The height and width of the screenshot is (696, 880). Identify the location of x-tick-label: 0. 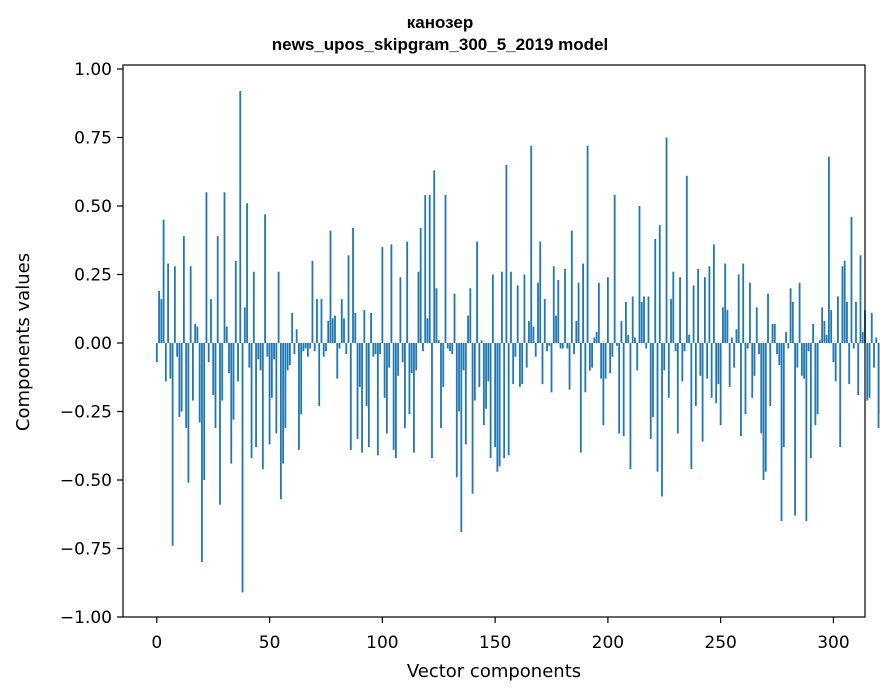
(156, 643).